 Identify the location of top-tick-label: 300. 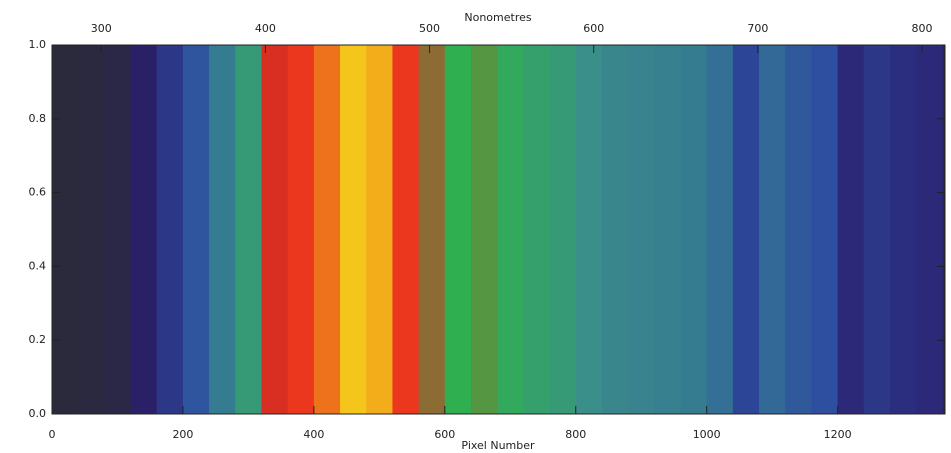
(101, 28).